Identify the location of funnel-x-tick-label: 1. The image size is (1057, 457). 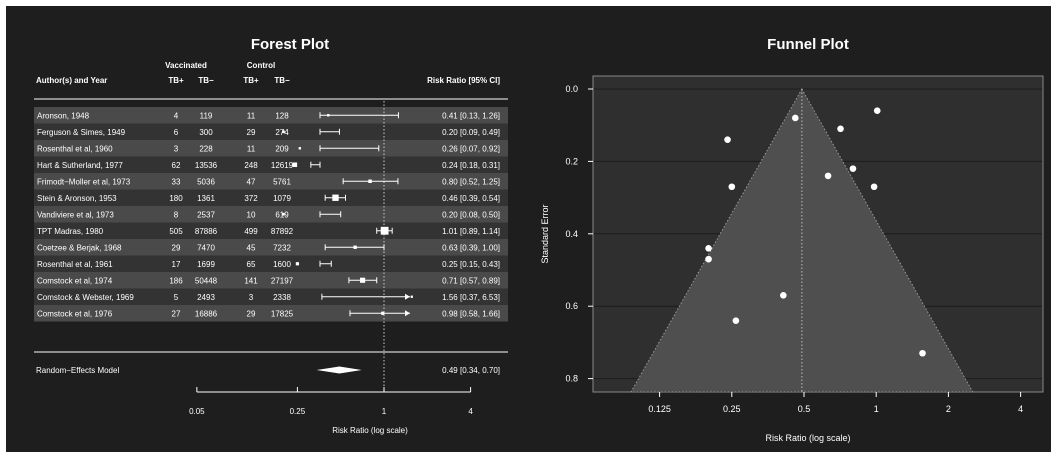
(876, 409).